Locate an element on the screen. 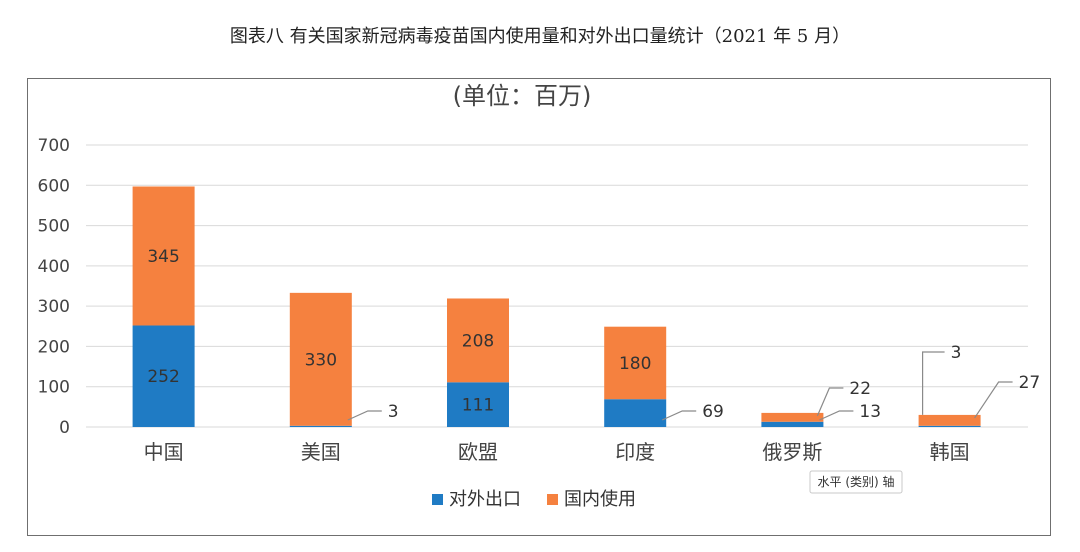  y-tick-label: 500 is located at coordinates (54, 227).